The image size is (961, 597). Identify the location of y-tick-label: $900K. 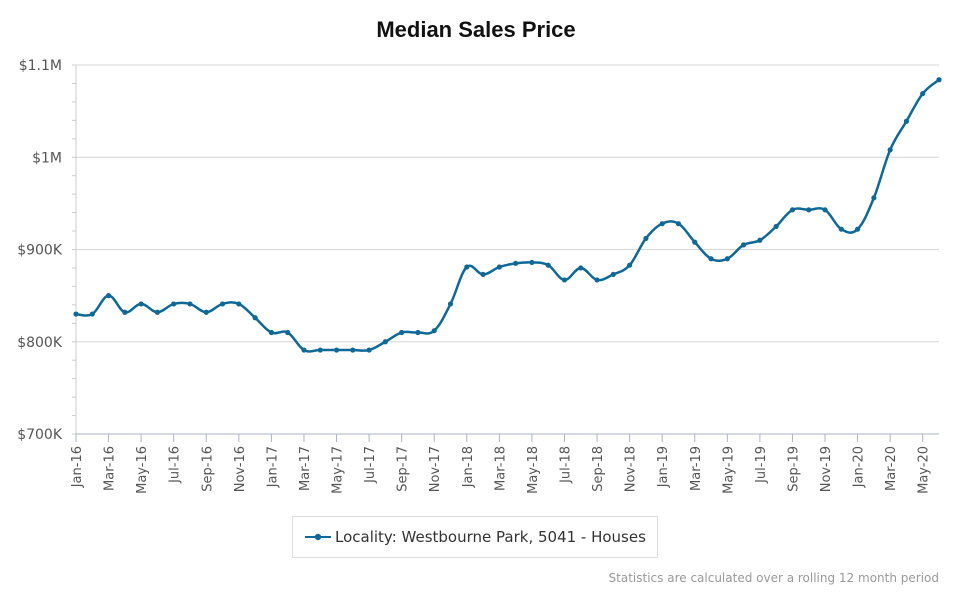
(40, 251).